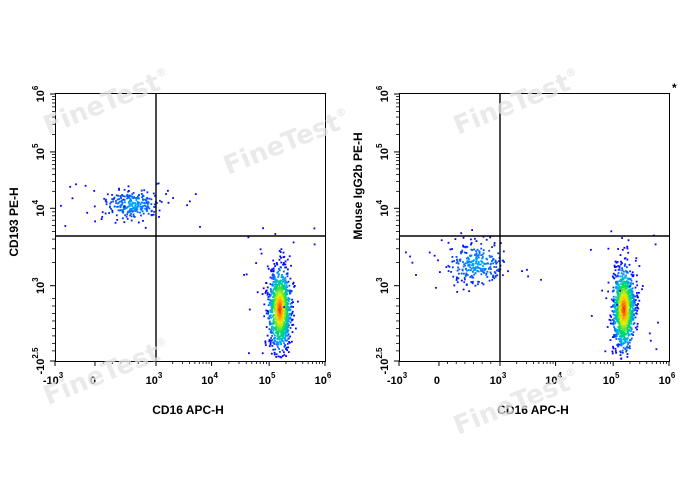 This screenshot has width=688, height=490. Describe the element at coordinates (383, 361) in the screenshot. I see `y-tick-label: -102.5` at that location.